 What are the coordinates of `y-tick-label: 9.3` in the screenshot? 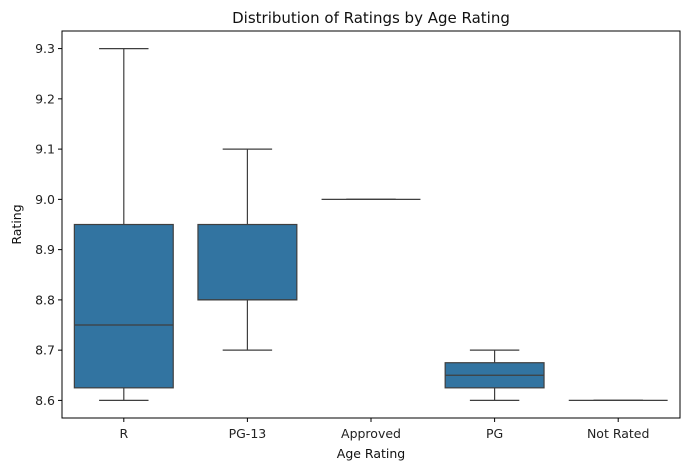 It's located at (45, 48).